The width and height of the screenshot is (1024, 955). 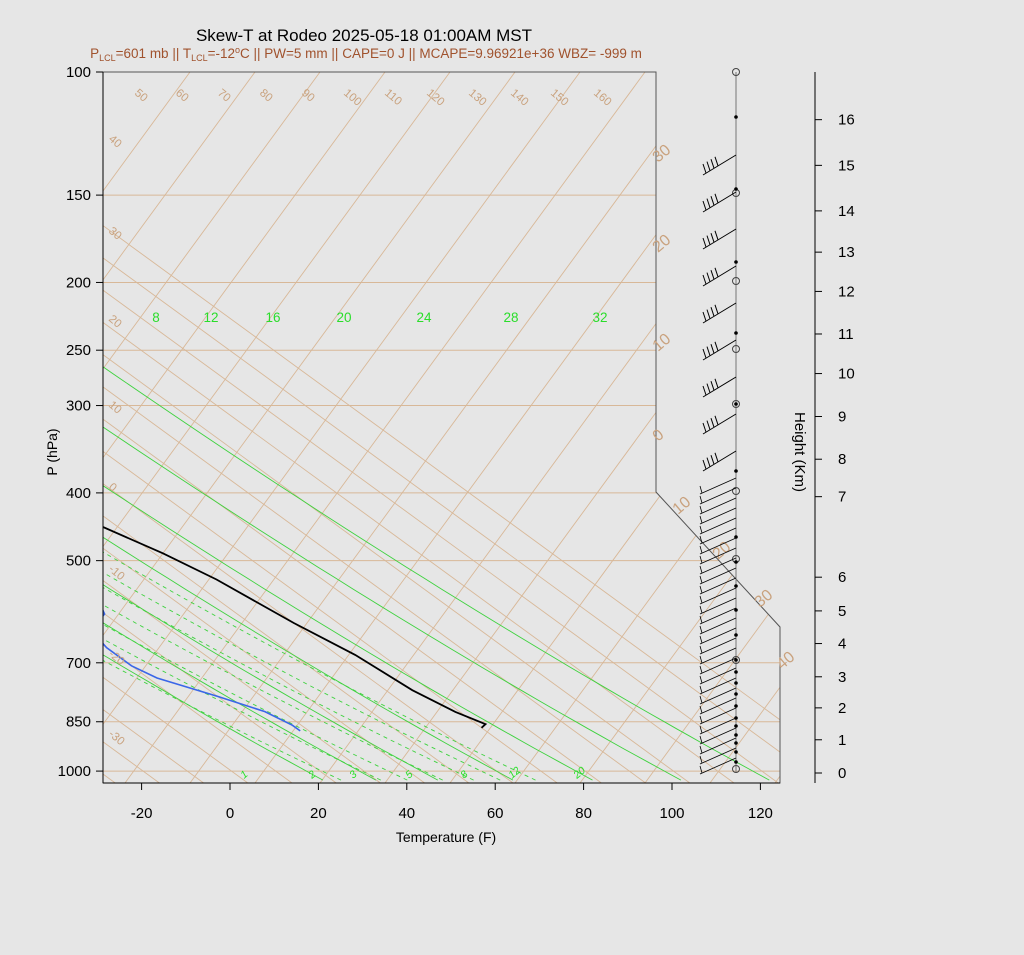 I want to click on isotherm-label: -20, so click(x=116, y=658).